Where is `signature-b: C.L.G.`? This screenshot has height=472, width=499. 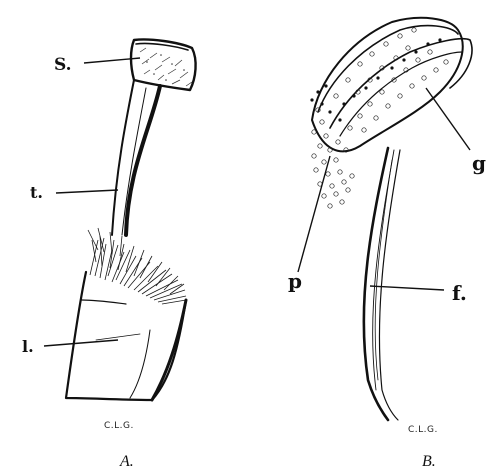
signature-b: C.L.G. is located at coordinates (423, 430).